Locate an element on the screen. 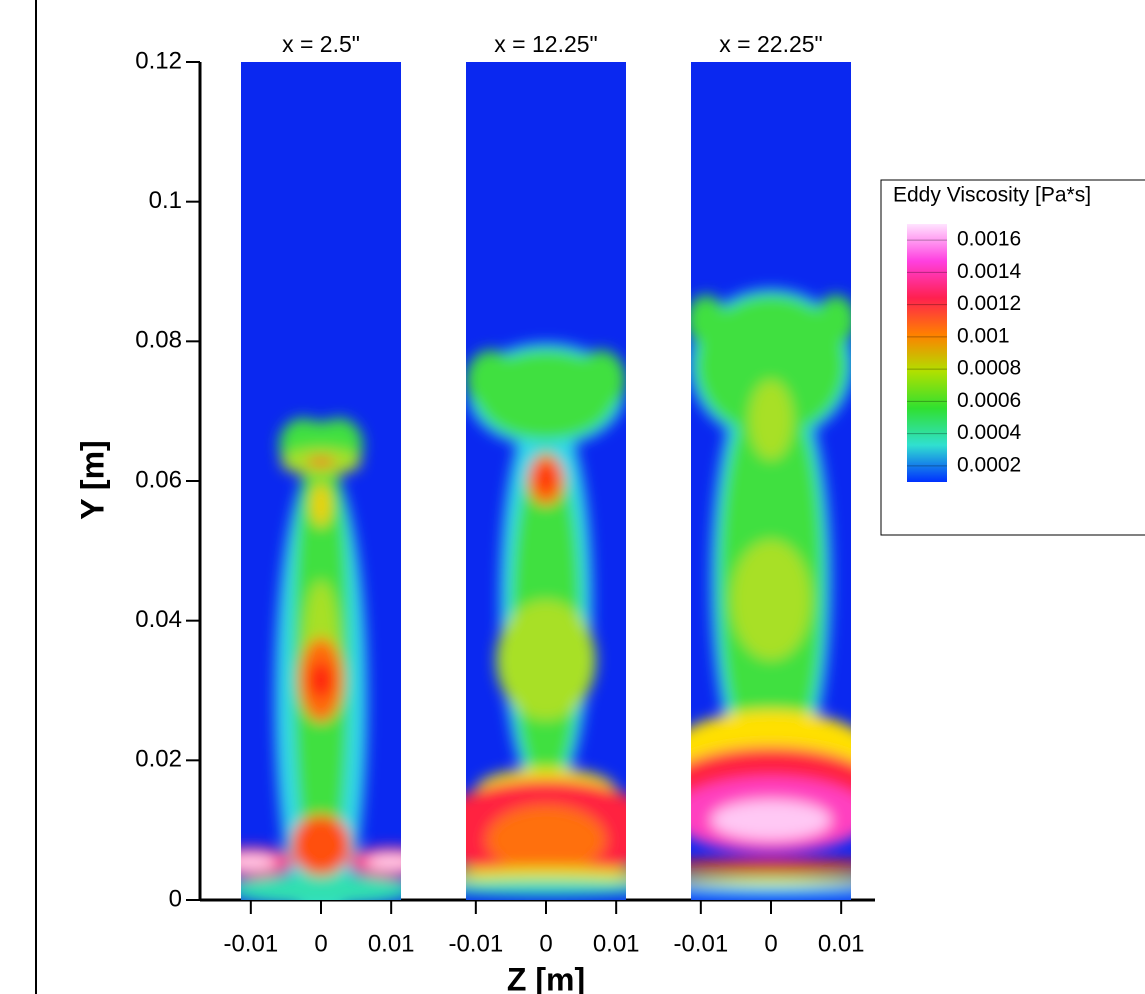  panel-title: x = 22.25" is located at coordinates (770, 44).